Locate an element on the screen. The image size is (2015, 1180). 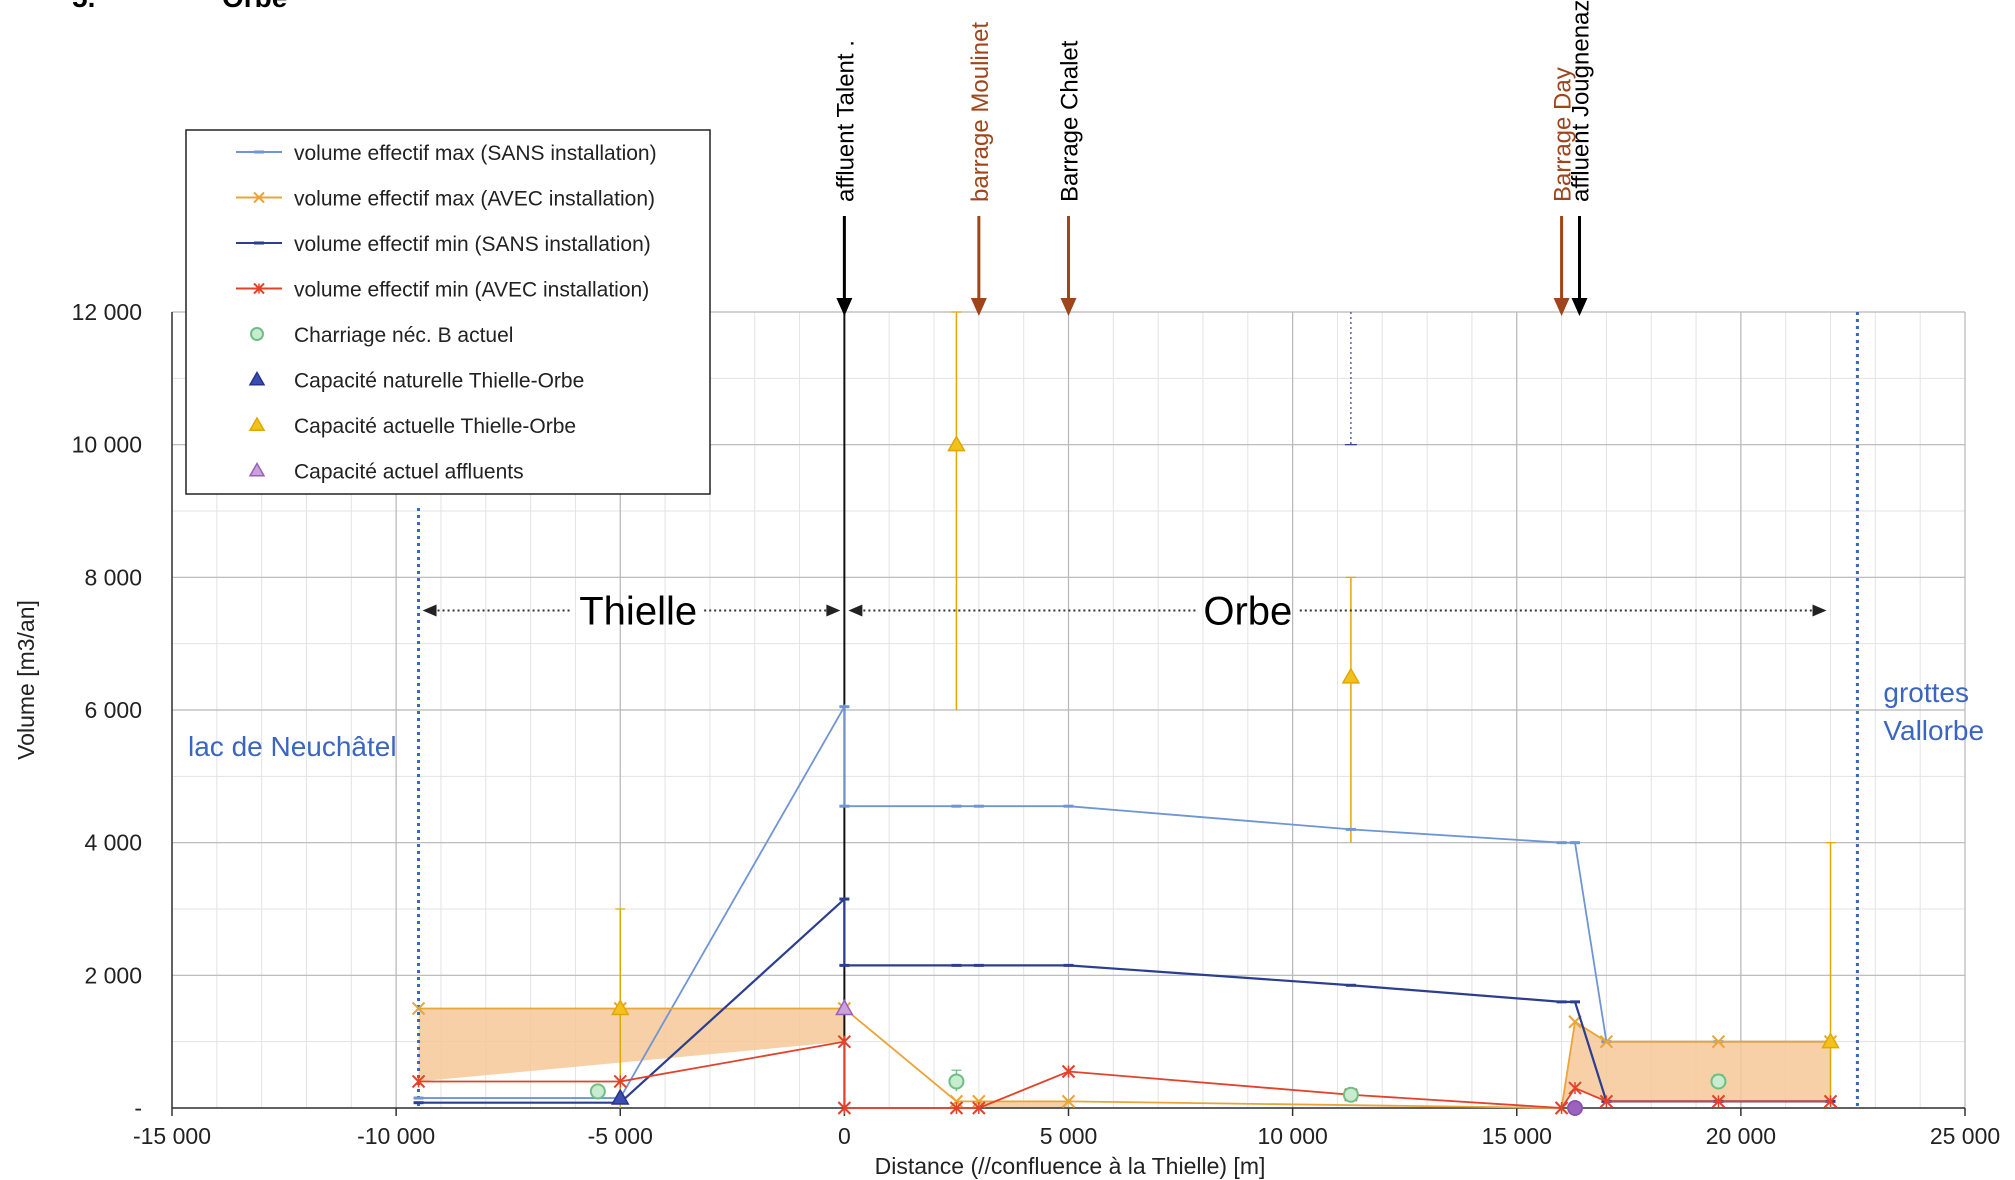
x-tick-label: -10 000 is located at coordinates (396, 1136).